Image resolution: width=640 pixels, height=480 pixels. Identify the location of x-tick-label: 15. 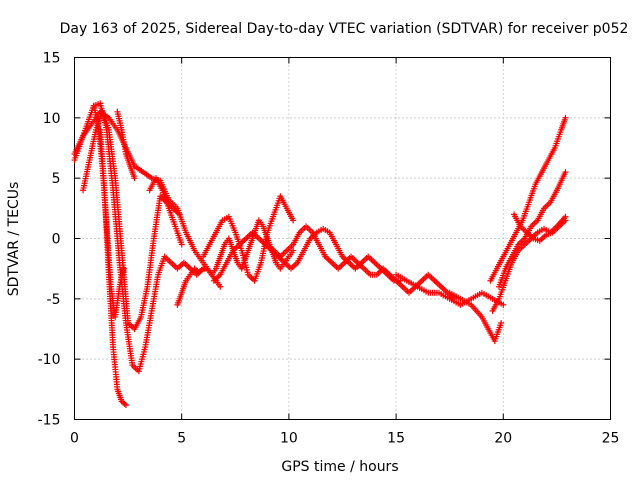
(396, 439).